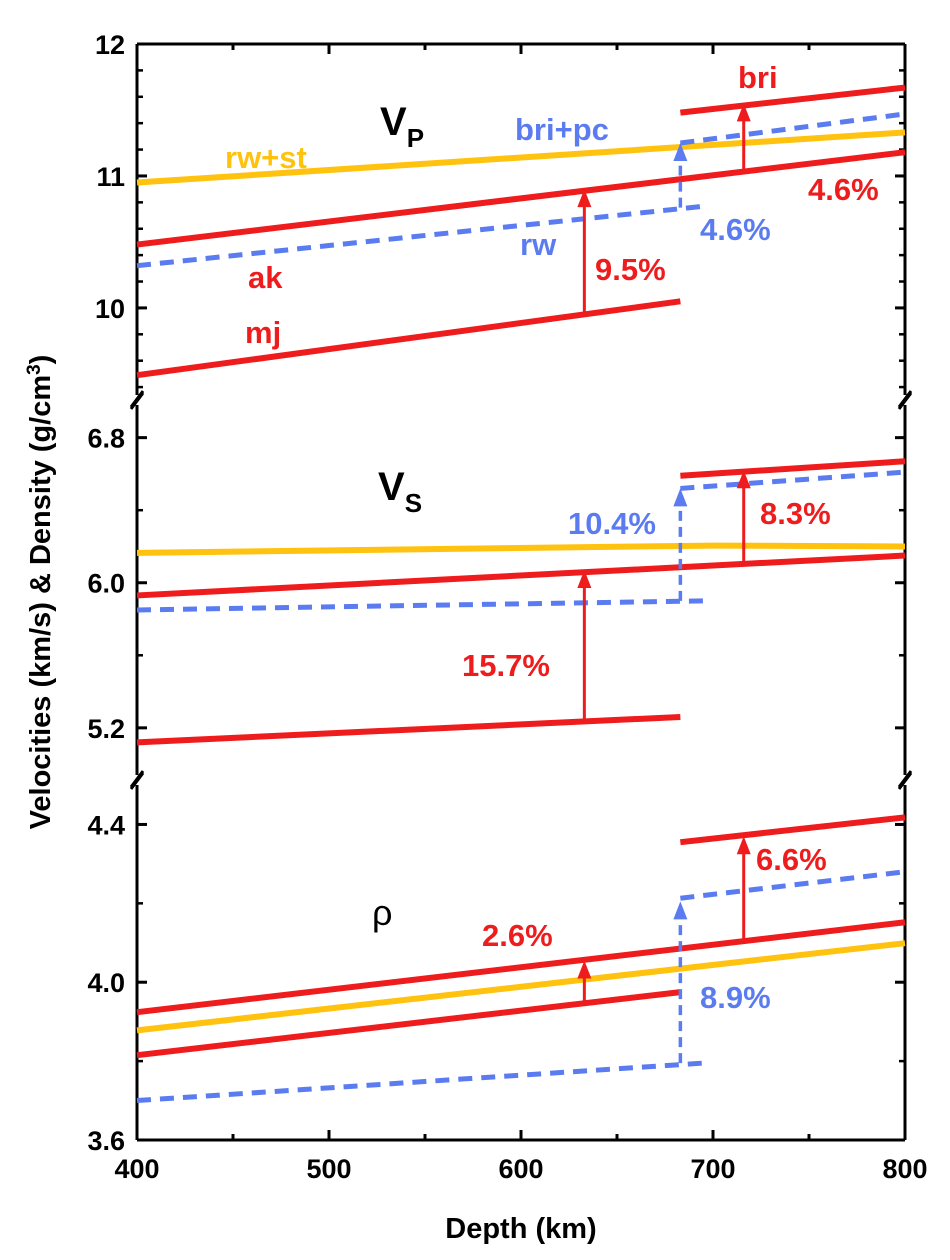 This screenshot has width=950, height=1260. I want to click on x-tick-label: 700, so click(712, 1169).